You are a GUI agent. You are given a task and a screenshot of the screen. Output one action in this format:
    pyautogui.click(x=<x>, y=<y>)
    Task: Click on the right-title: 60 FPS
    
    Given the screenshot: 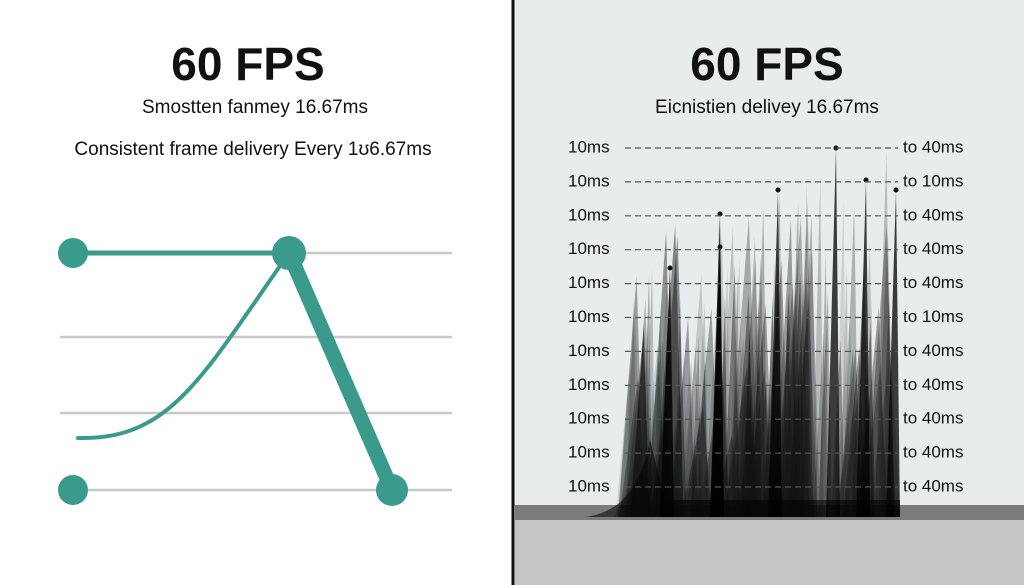 What is the action you would take?
    pyautogui.click(x=766, y=64)
    